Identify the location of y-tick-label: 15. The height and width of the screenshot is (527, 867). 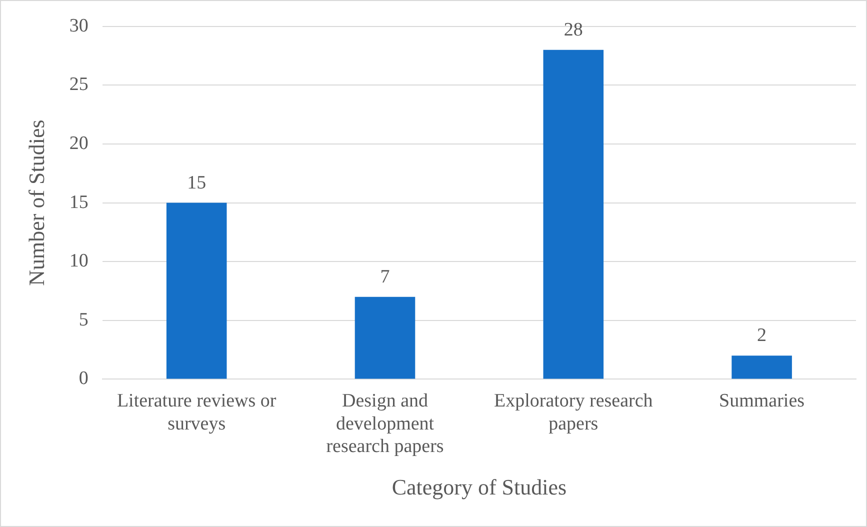
(78, 202).